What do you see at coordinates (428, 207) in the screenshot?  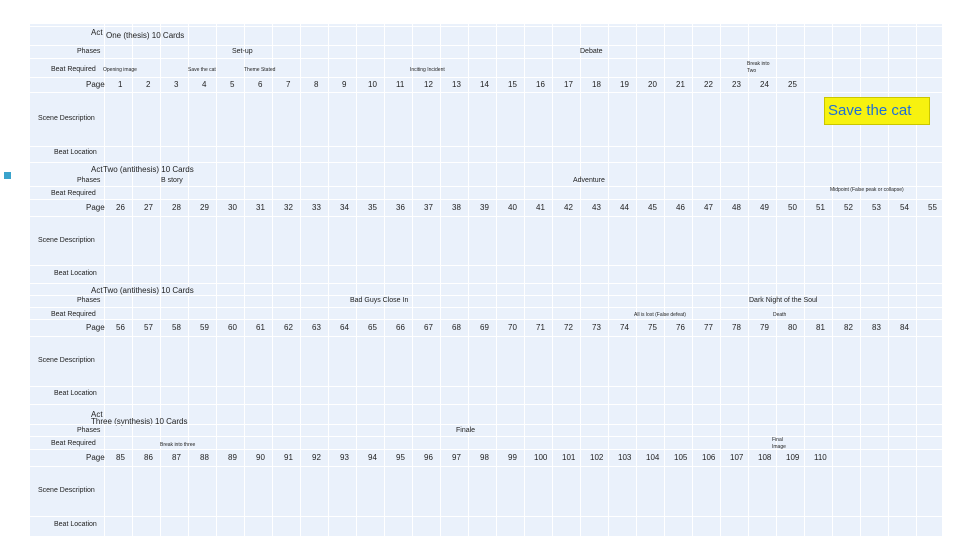 I see `page-number: 37` at bounding box center [428, 207].